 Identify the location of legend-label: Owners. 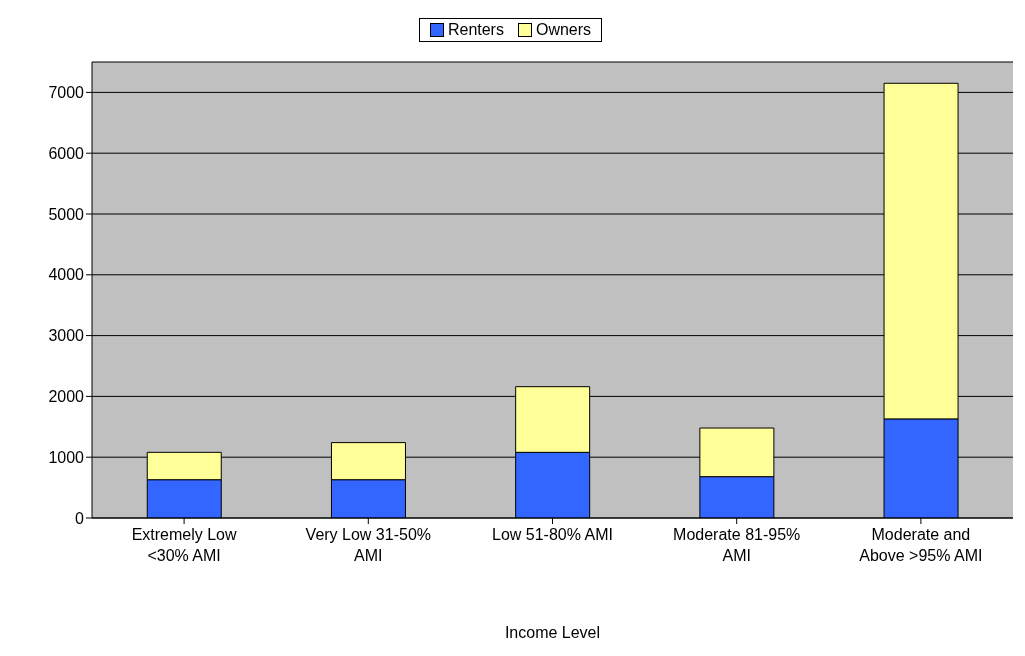
(563, 30).